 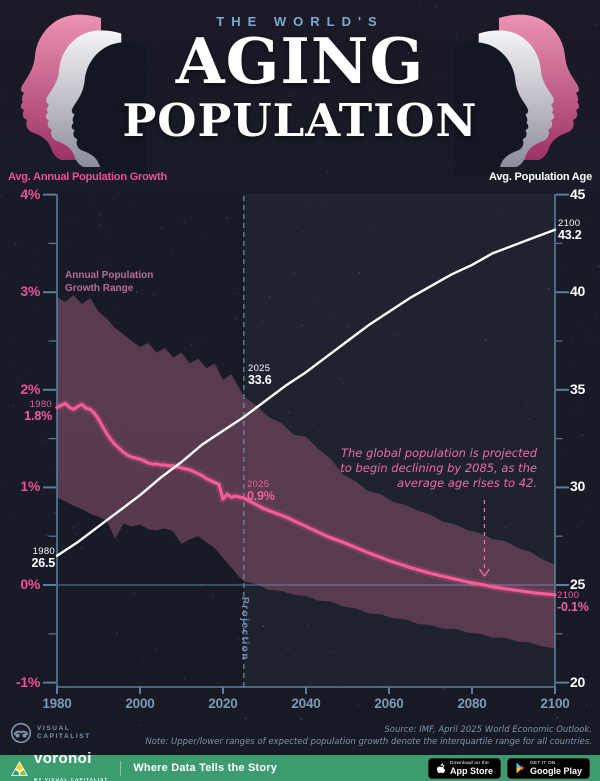 I want to click on range-area-label: Annual Population Growth Range, so click(x=109, y=282).